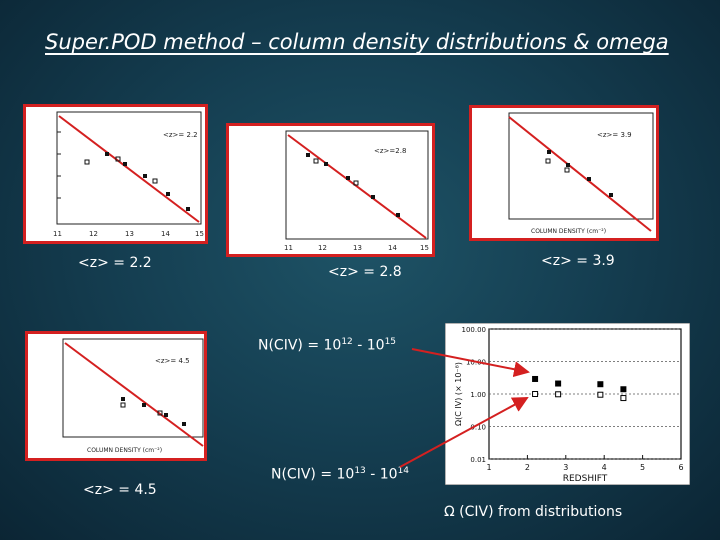 Image resolution: width=720 pixels, height=540 pixels. Describe the element at coordinates (115, 263) in the screenshot. I see `label-z22: <z> = 2.2` at that location.